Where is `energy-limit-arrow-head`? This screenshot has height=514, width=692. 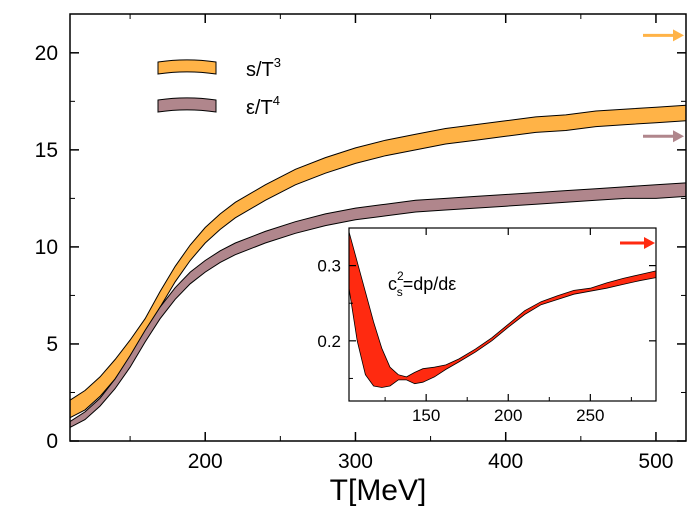
energy-limit-arrow-head is located at coordinates (678, 136).